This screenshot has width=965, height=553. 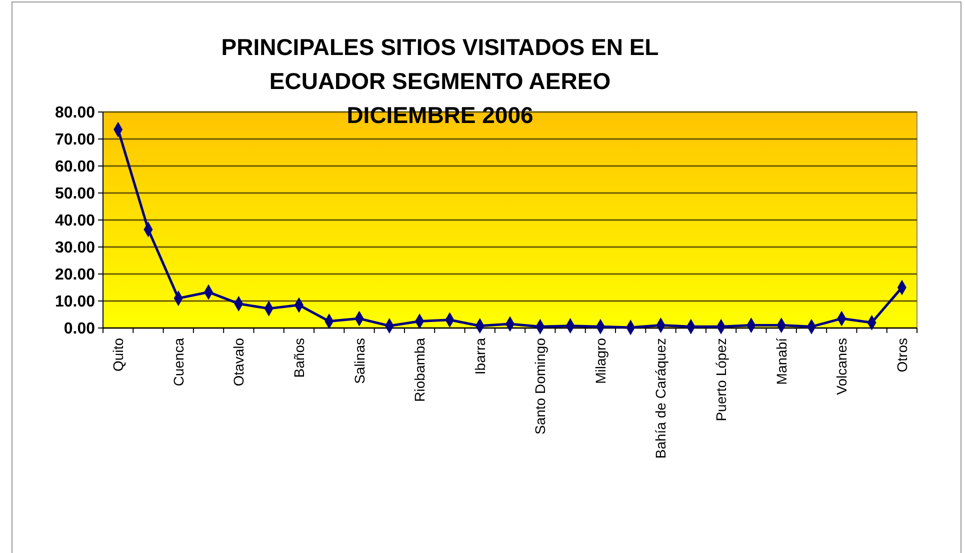 What do you see at coordinates (480, 356) in the screenshot?
I see `x-tick-label: Ibarra` at bounding box center [480, 356].